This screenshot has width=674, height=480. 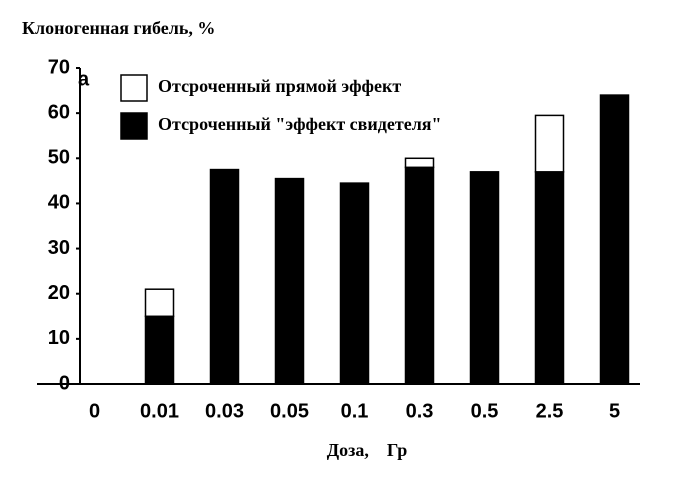 What do you see at coordinates (224, 411) in the screenshot?
I see `x-tick-label: 0.03` at bounding box center [224, 411].